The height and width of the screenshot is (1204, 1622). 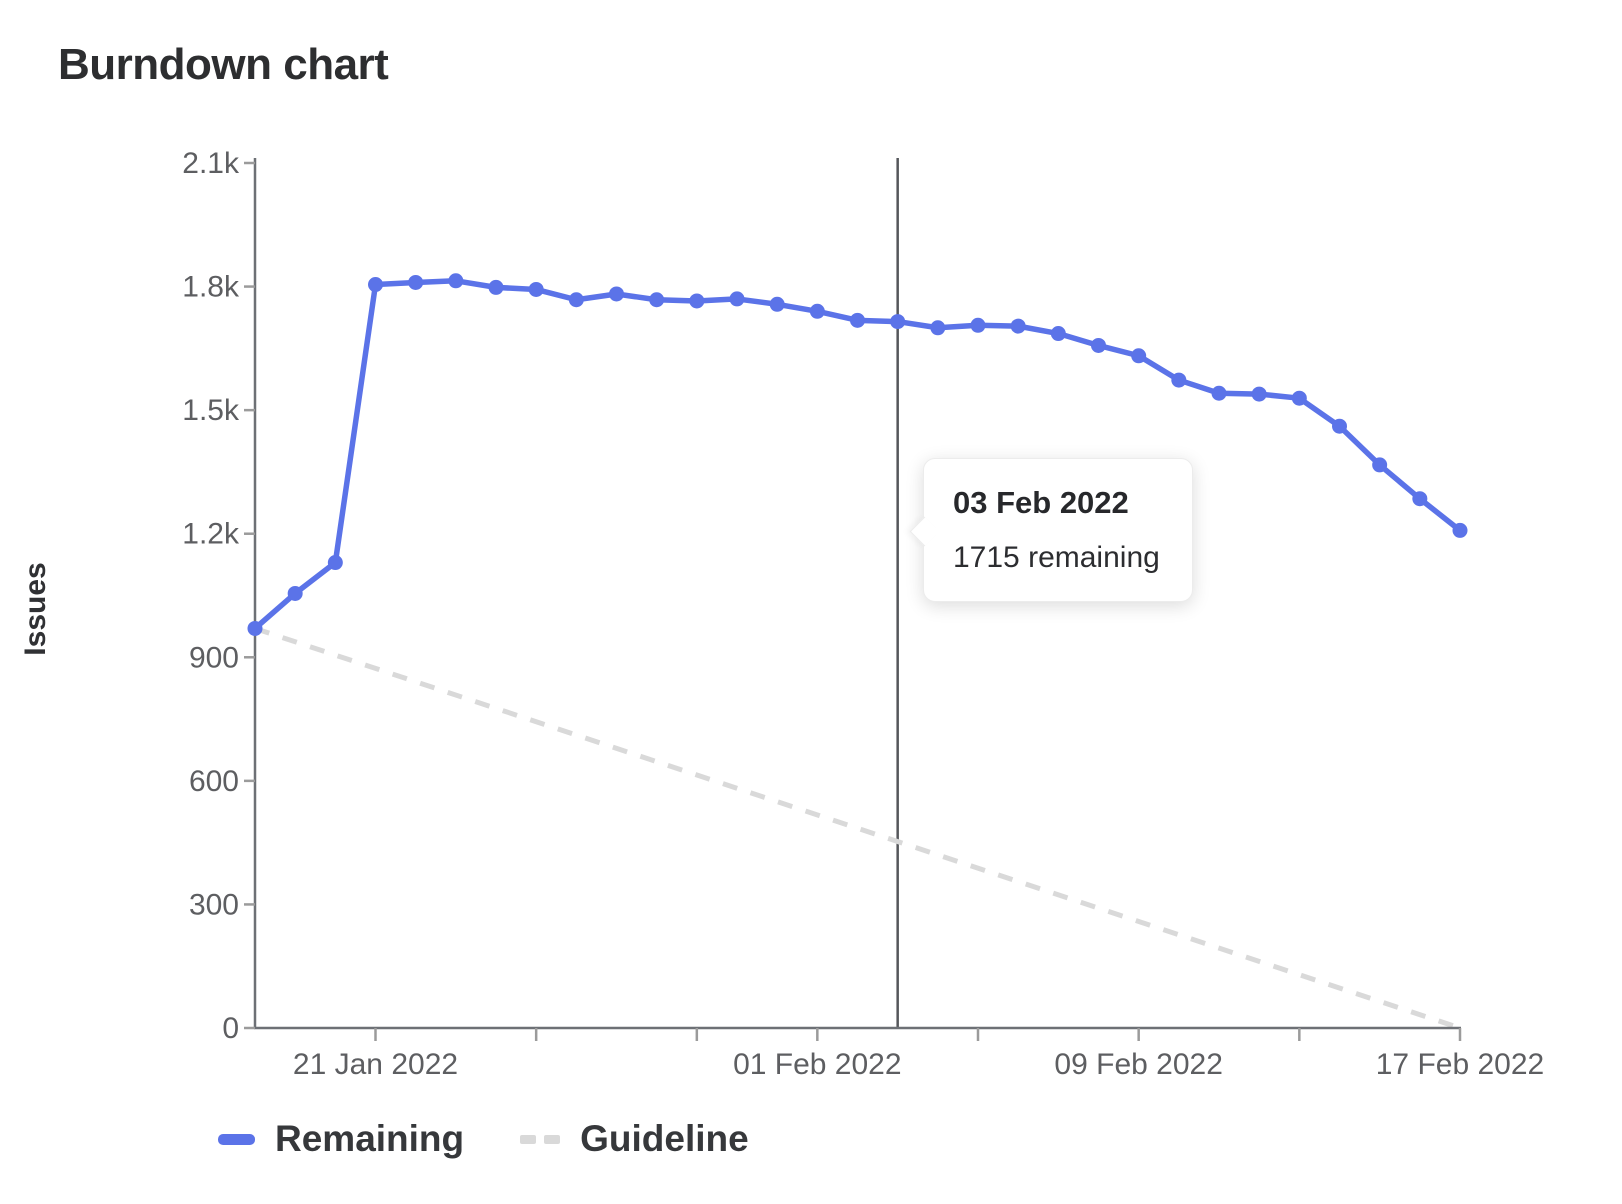 What do you see at coordinates (817, 1064) in the screenshot?
I see `x-axis-tick-label: 01 Feb 2022` at bounding box center [817, 1064].